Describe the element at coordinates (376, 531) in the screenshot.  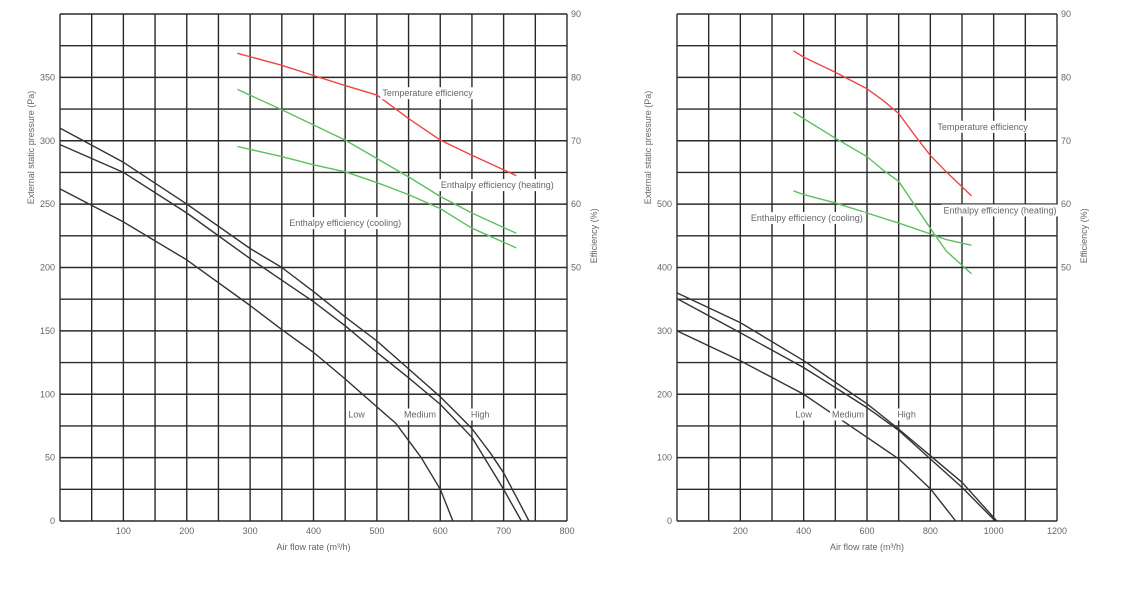
I see `x-tick-label: 500` at that location.